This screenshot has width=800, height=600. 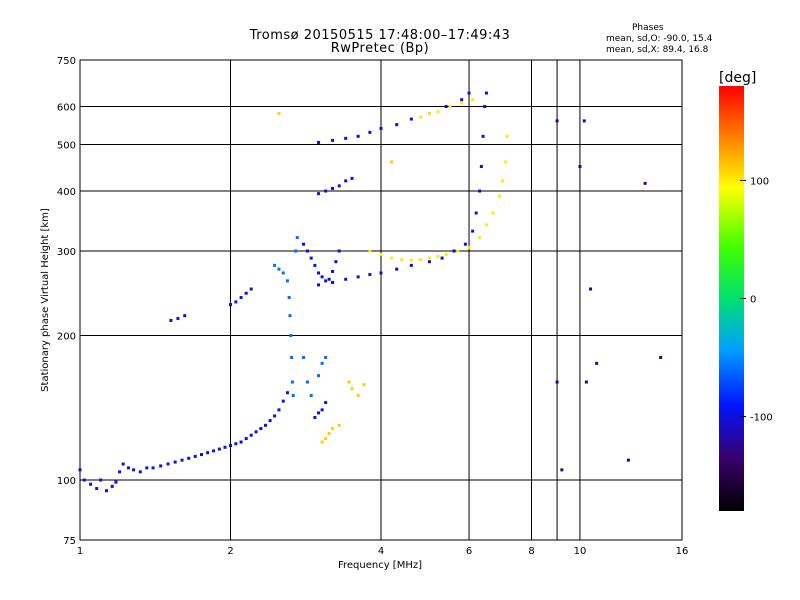 What do you see at coordinates (66, 252) in the screenshot?
I see `y-tick-label: 300` at bounding box center [66, 252].